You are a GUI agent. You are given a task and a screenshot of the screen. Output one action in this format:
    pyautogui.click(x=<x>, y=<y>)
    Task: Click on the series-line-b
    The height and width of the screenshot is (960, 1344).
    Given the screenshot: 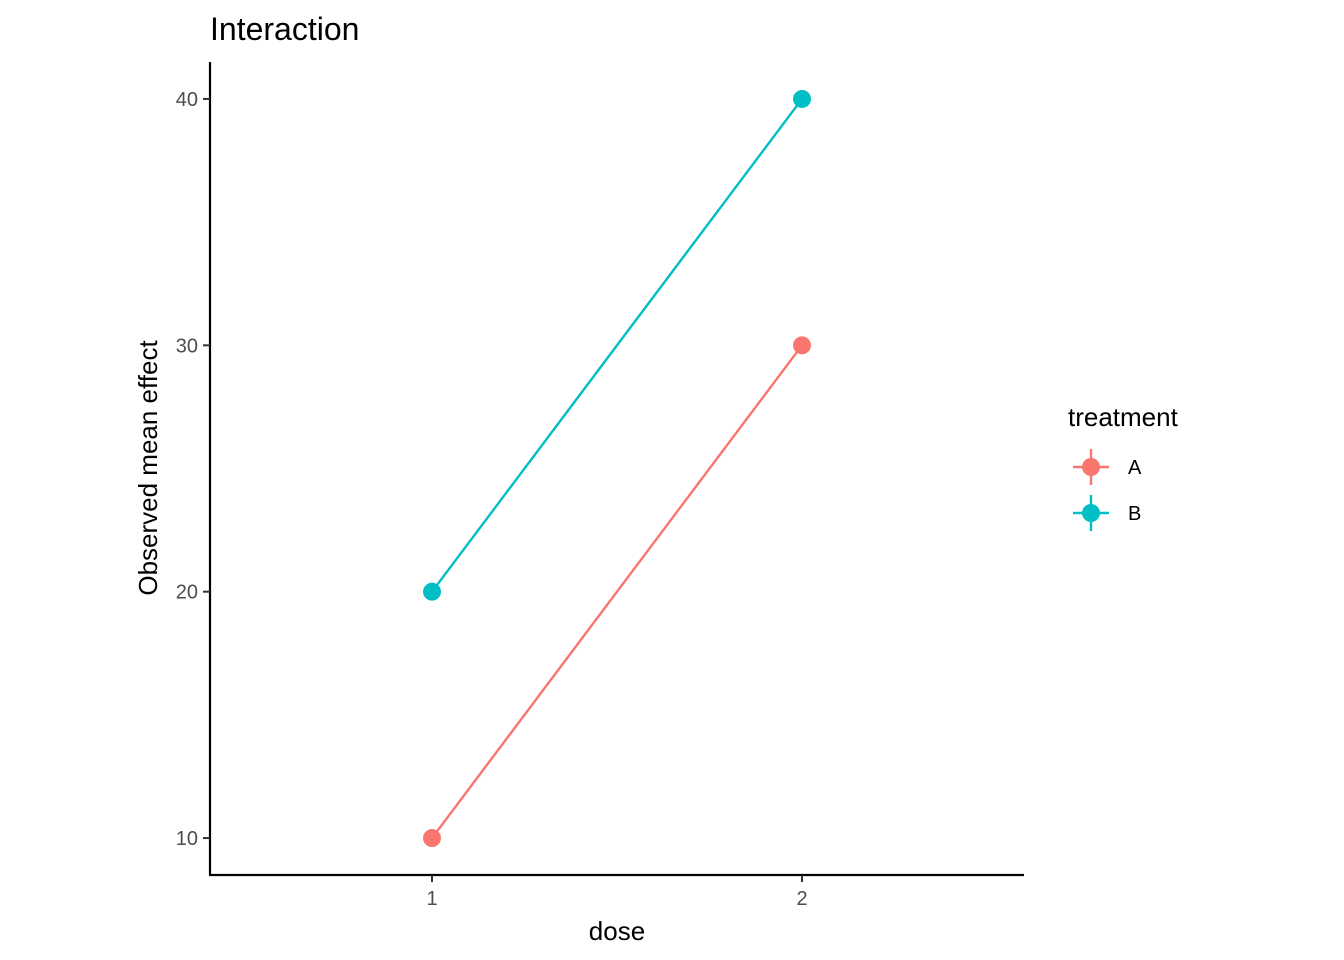 What is the action you would take?
    pyautogui.click(x=617, y=345)
    